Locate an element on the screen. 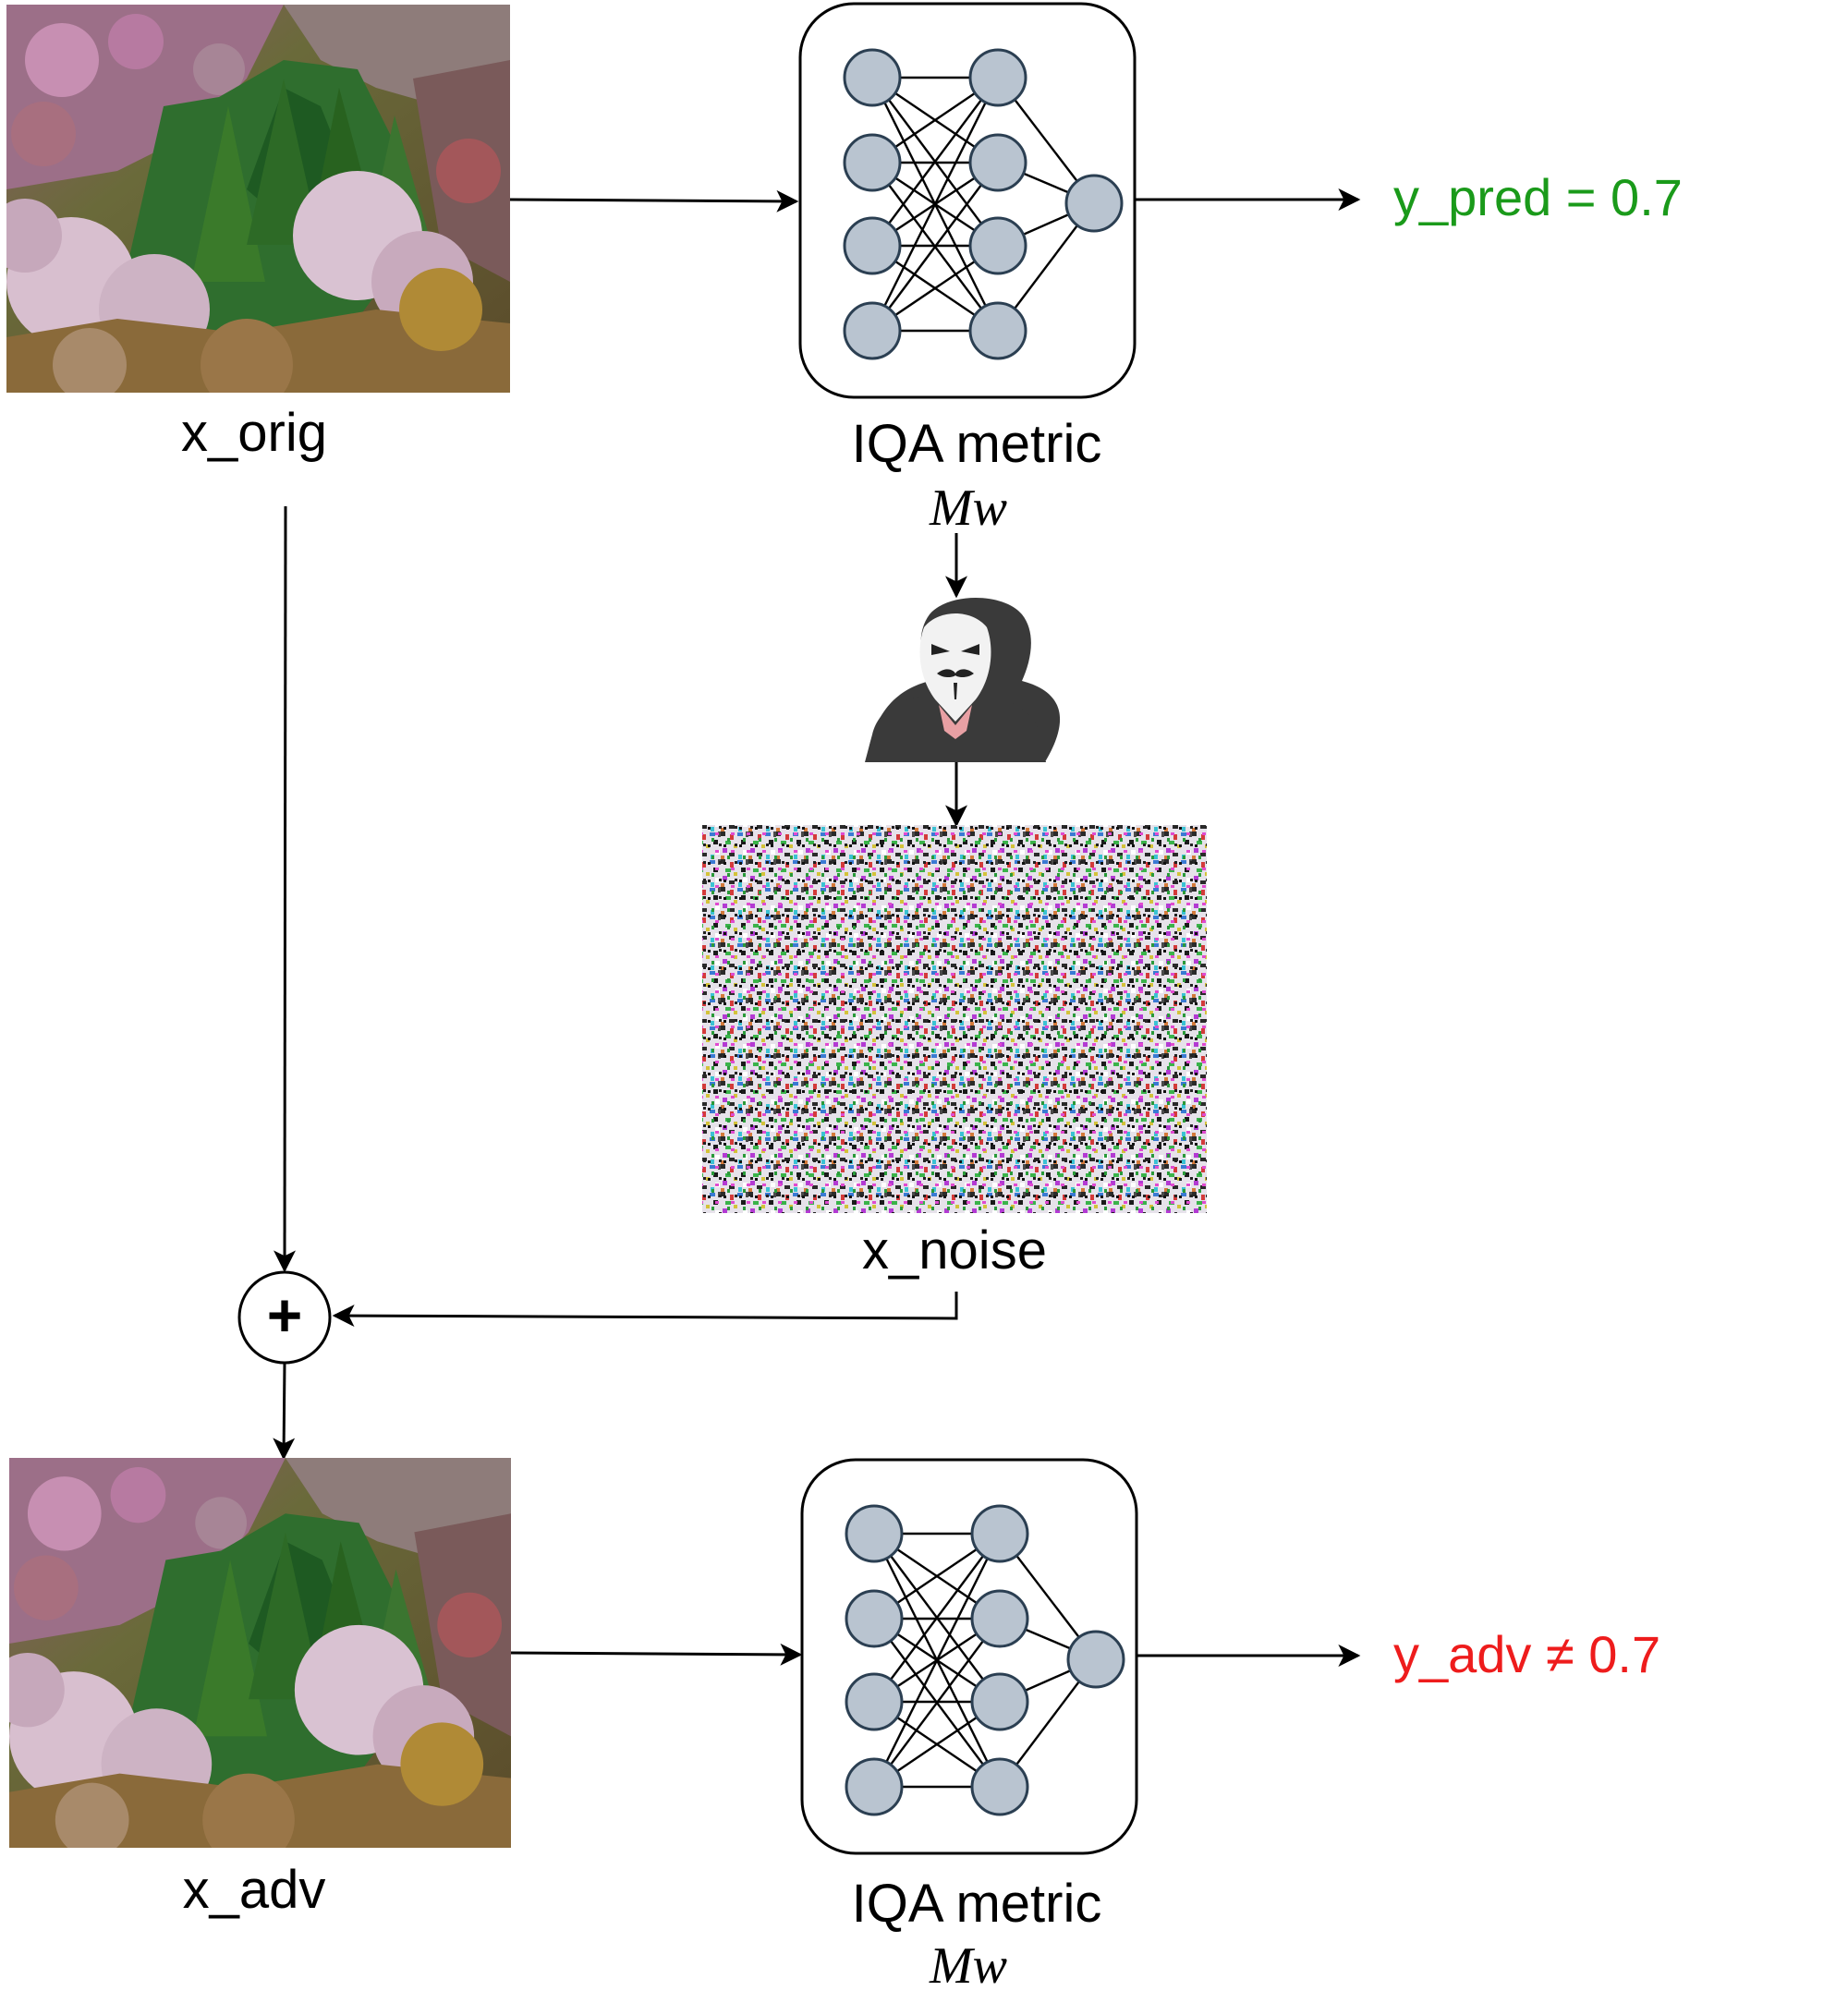  iqa-metric-top-sub: Mw is located at coordinates (968, 508).